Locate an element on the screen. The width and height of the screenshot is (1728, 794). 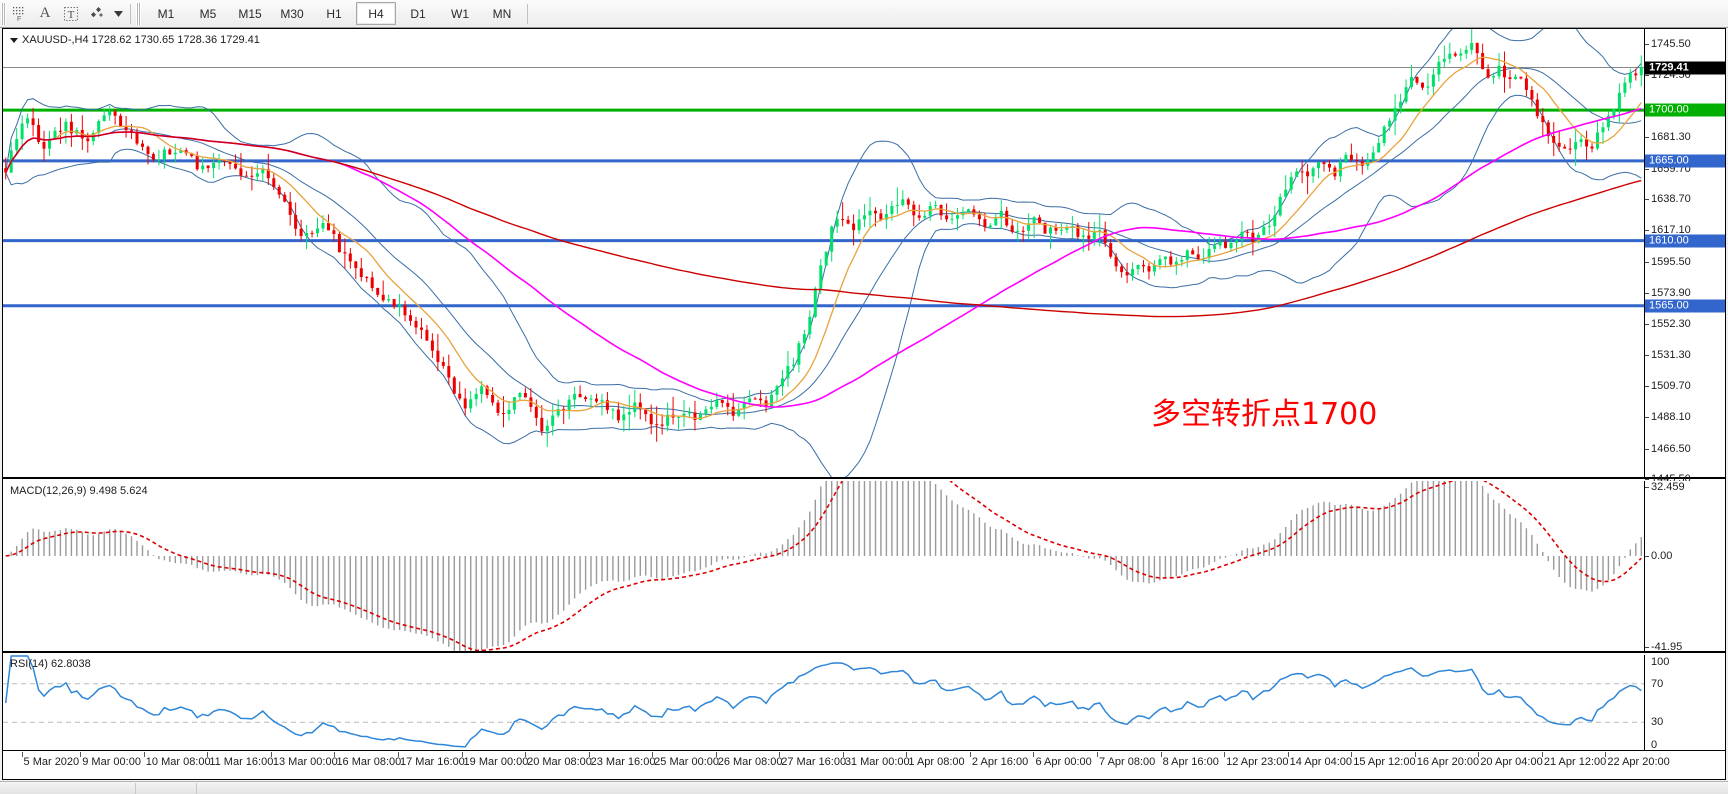
time-tick-label: 16 Mar 08:00 is located at coordinates (369, 762).